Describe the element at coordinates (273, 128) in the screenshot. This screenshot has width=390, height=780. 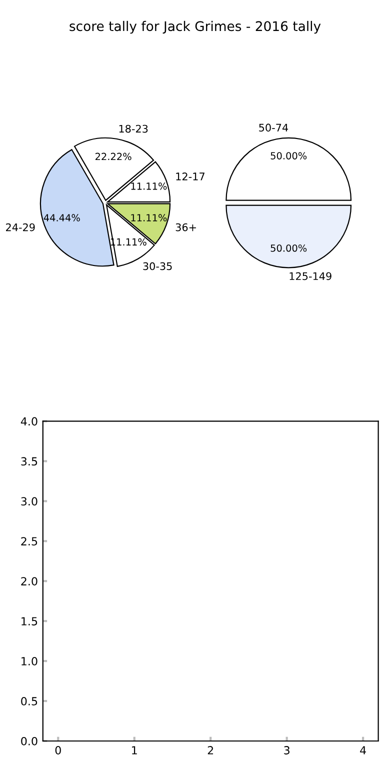
I see `slice-label: 50-74` at that location.